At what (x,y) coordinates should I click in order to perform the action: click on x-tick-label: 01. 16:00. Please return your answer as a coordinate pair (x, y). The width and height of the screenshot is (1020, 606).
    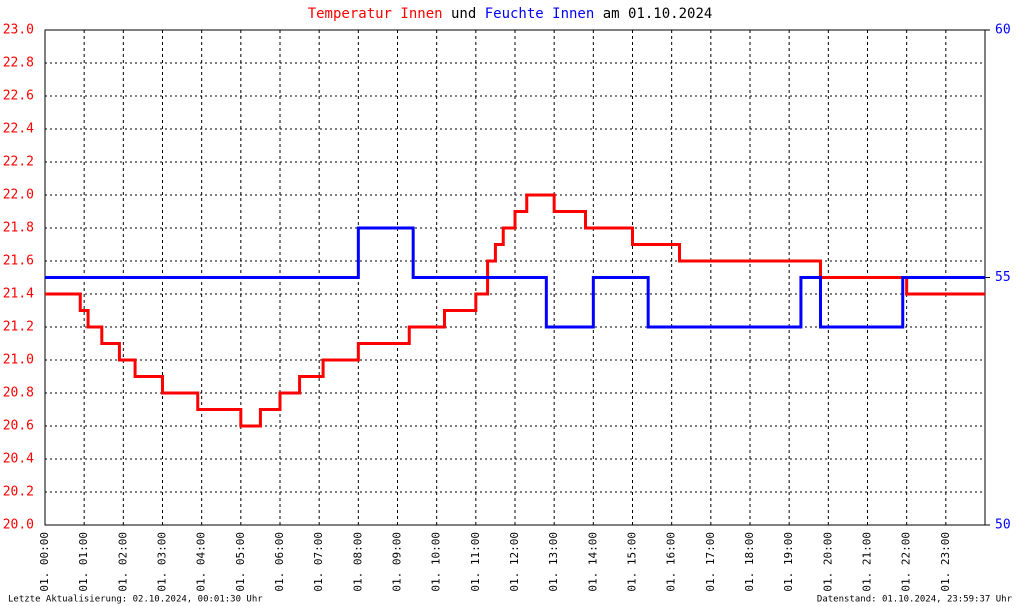
    Looking at the image, I should click on (671, 562).